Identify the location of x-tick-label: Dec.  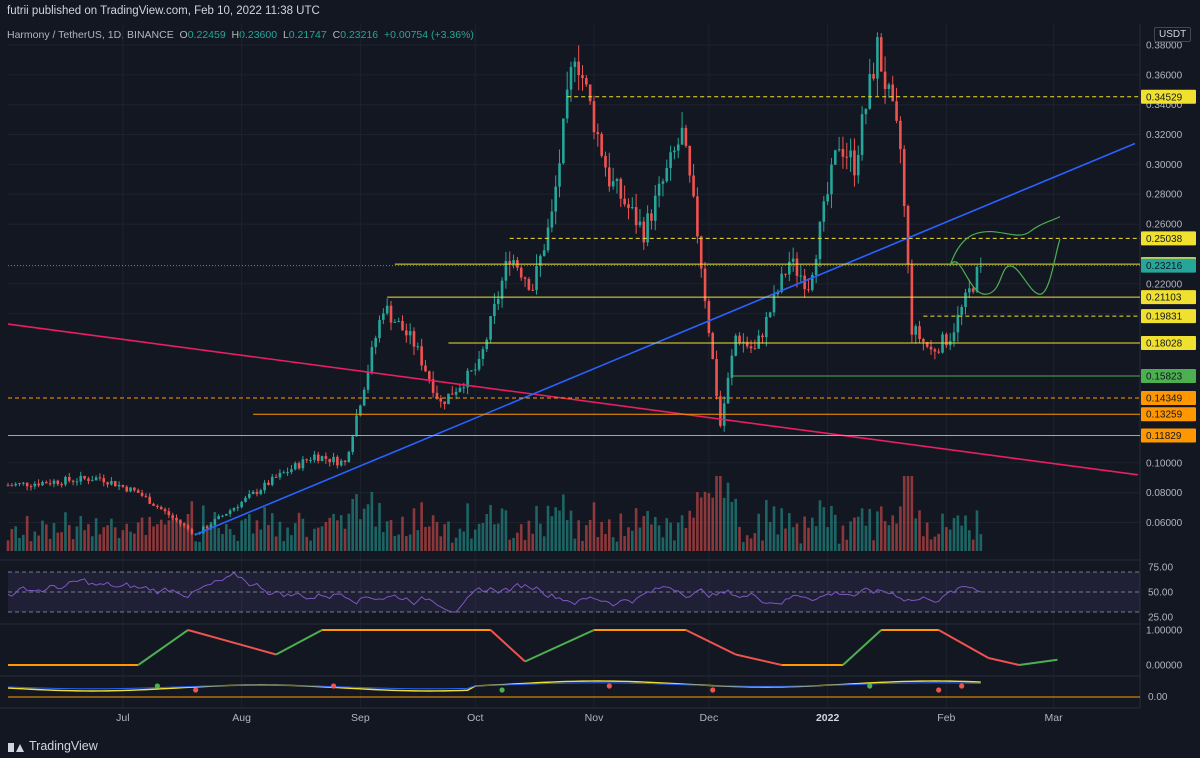
(709, 718).